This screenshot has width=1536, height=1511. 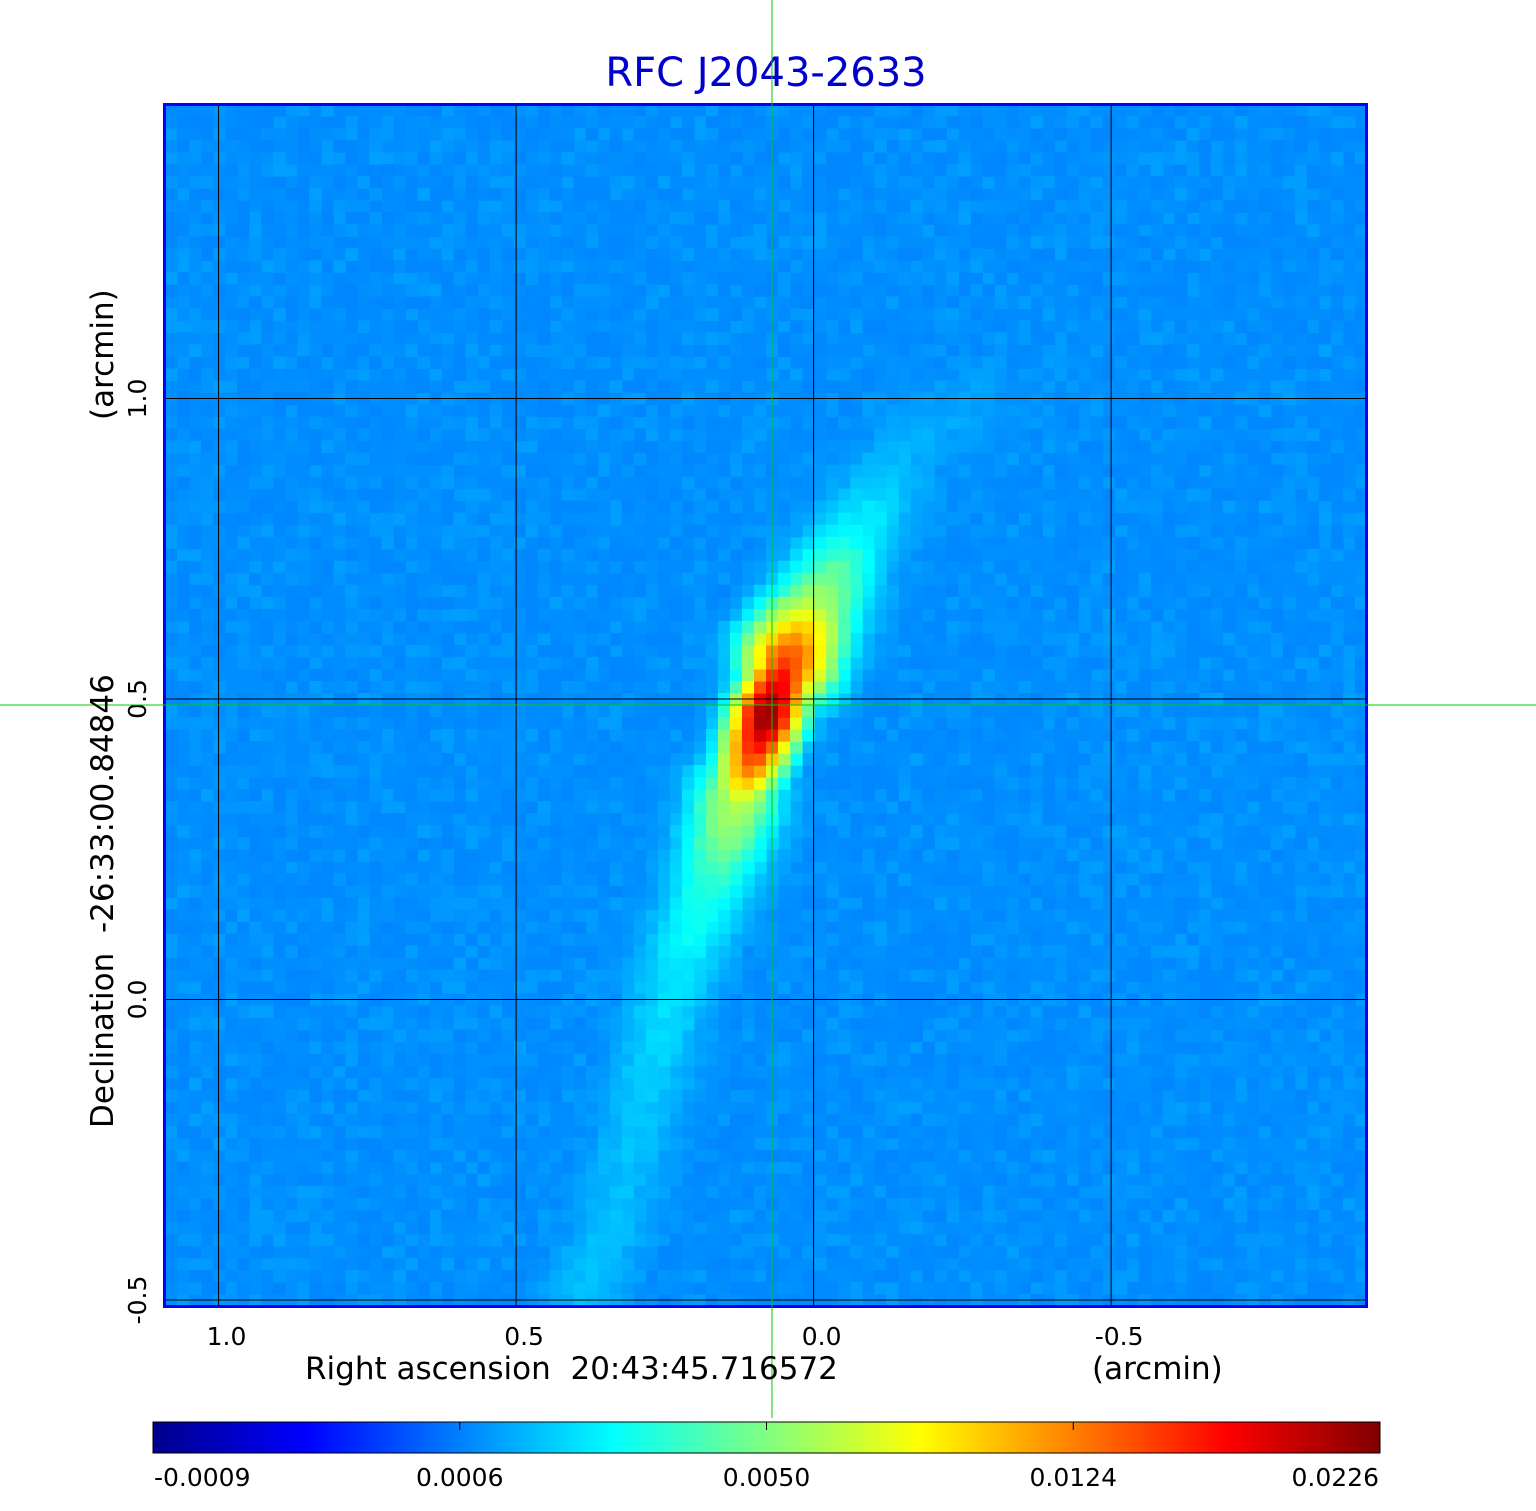 What do you see at coordinates (137, 399) in the screenshot?
I see `y-tick-label: 1.0` at bounding box center [137, 399].